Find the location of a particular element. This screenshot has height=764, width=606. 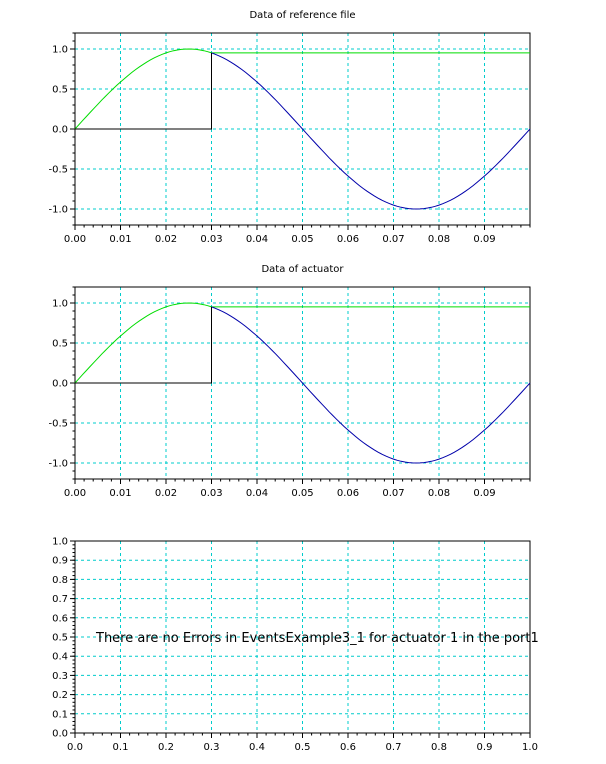

x-tick-label: 0.4 is located at coordinates (257, 747).